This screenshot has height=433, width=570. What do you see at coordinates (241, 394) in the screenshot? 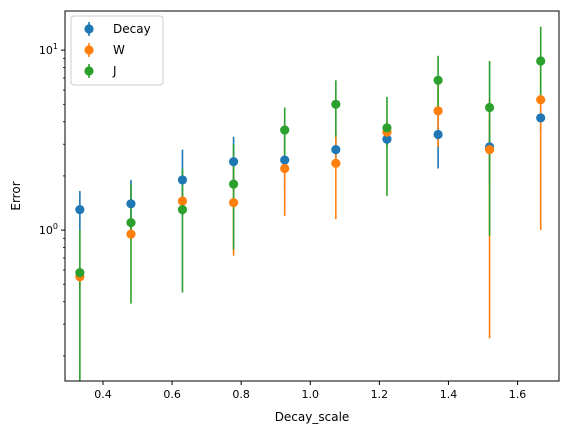
I see `x-tick-label: 0.8` at bounding box center [241, 394].